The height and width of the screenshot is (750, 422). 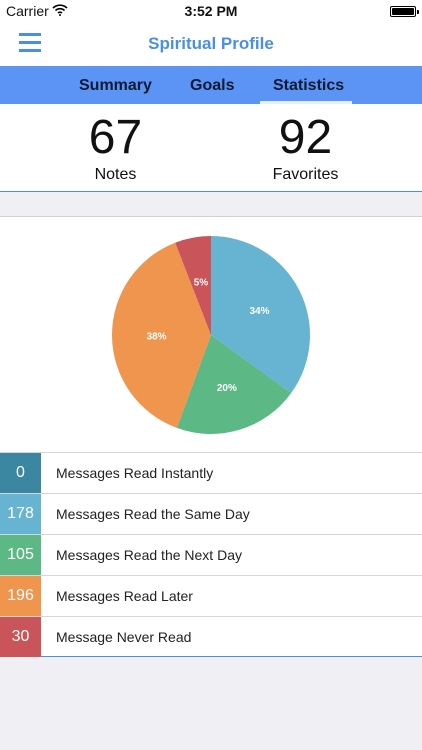 I want to click on carrier-label: Carrier, so click(x=27, y=11).